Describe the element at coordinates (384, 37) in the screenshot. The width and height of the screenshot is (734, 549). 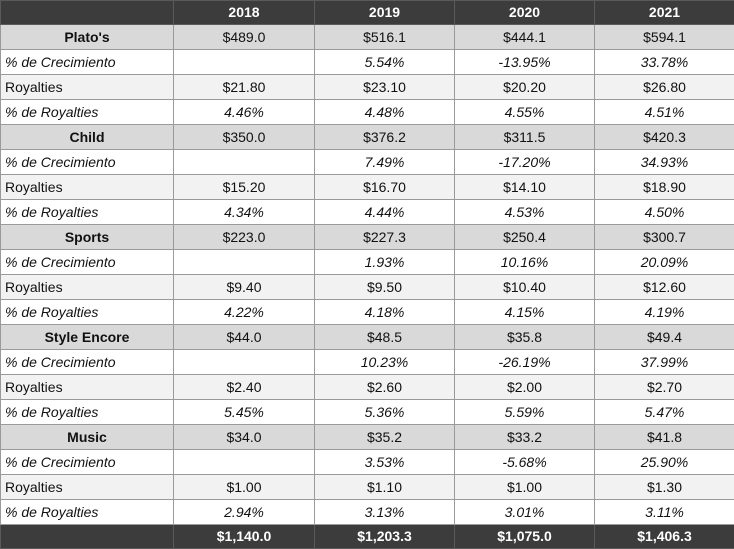
I see `sales-value: $516.1` at that location.